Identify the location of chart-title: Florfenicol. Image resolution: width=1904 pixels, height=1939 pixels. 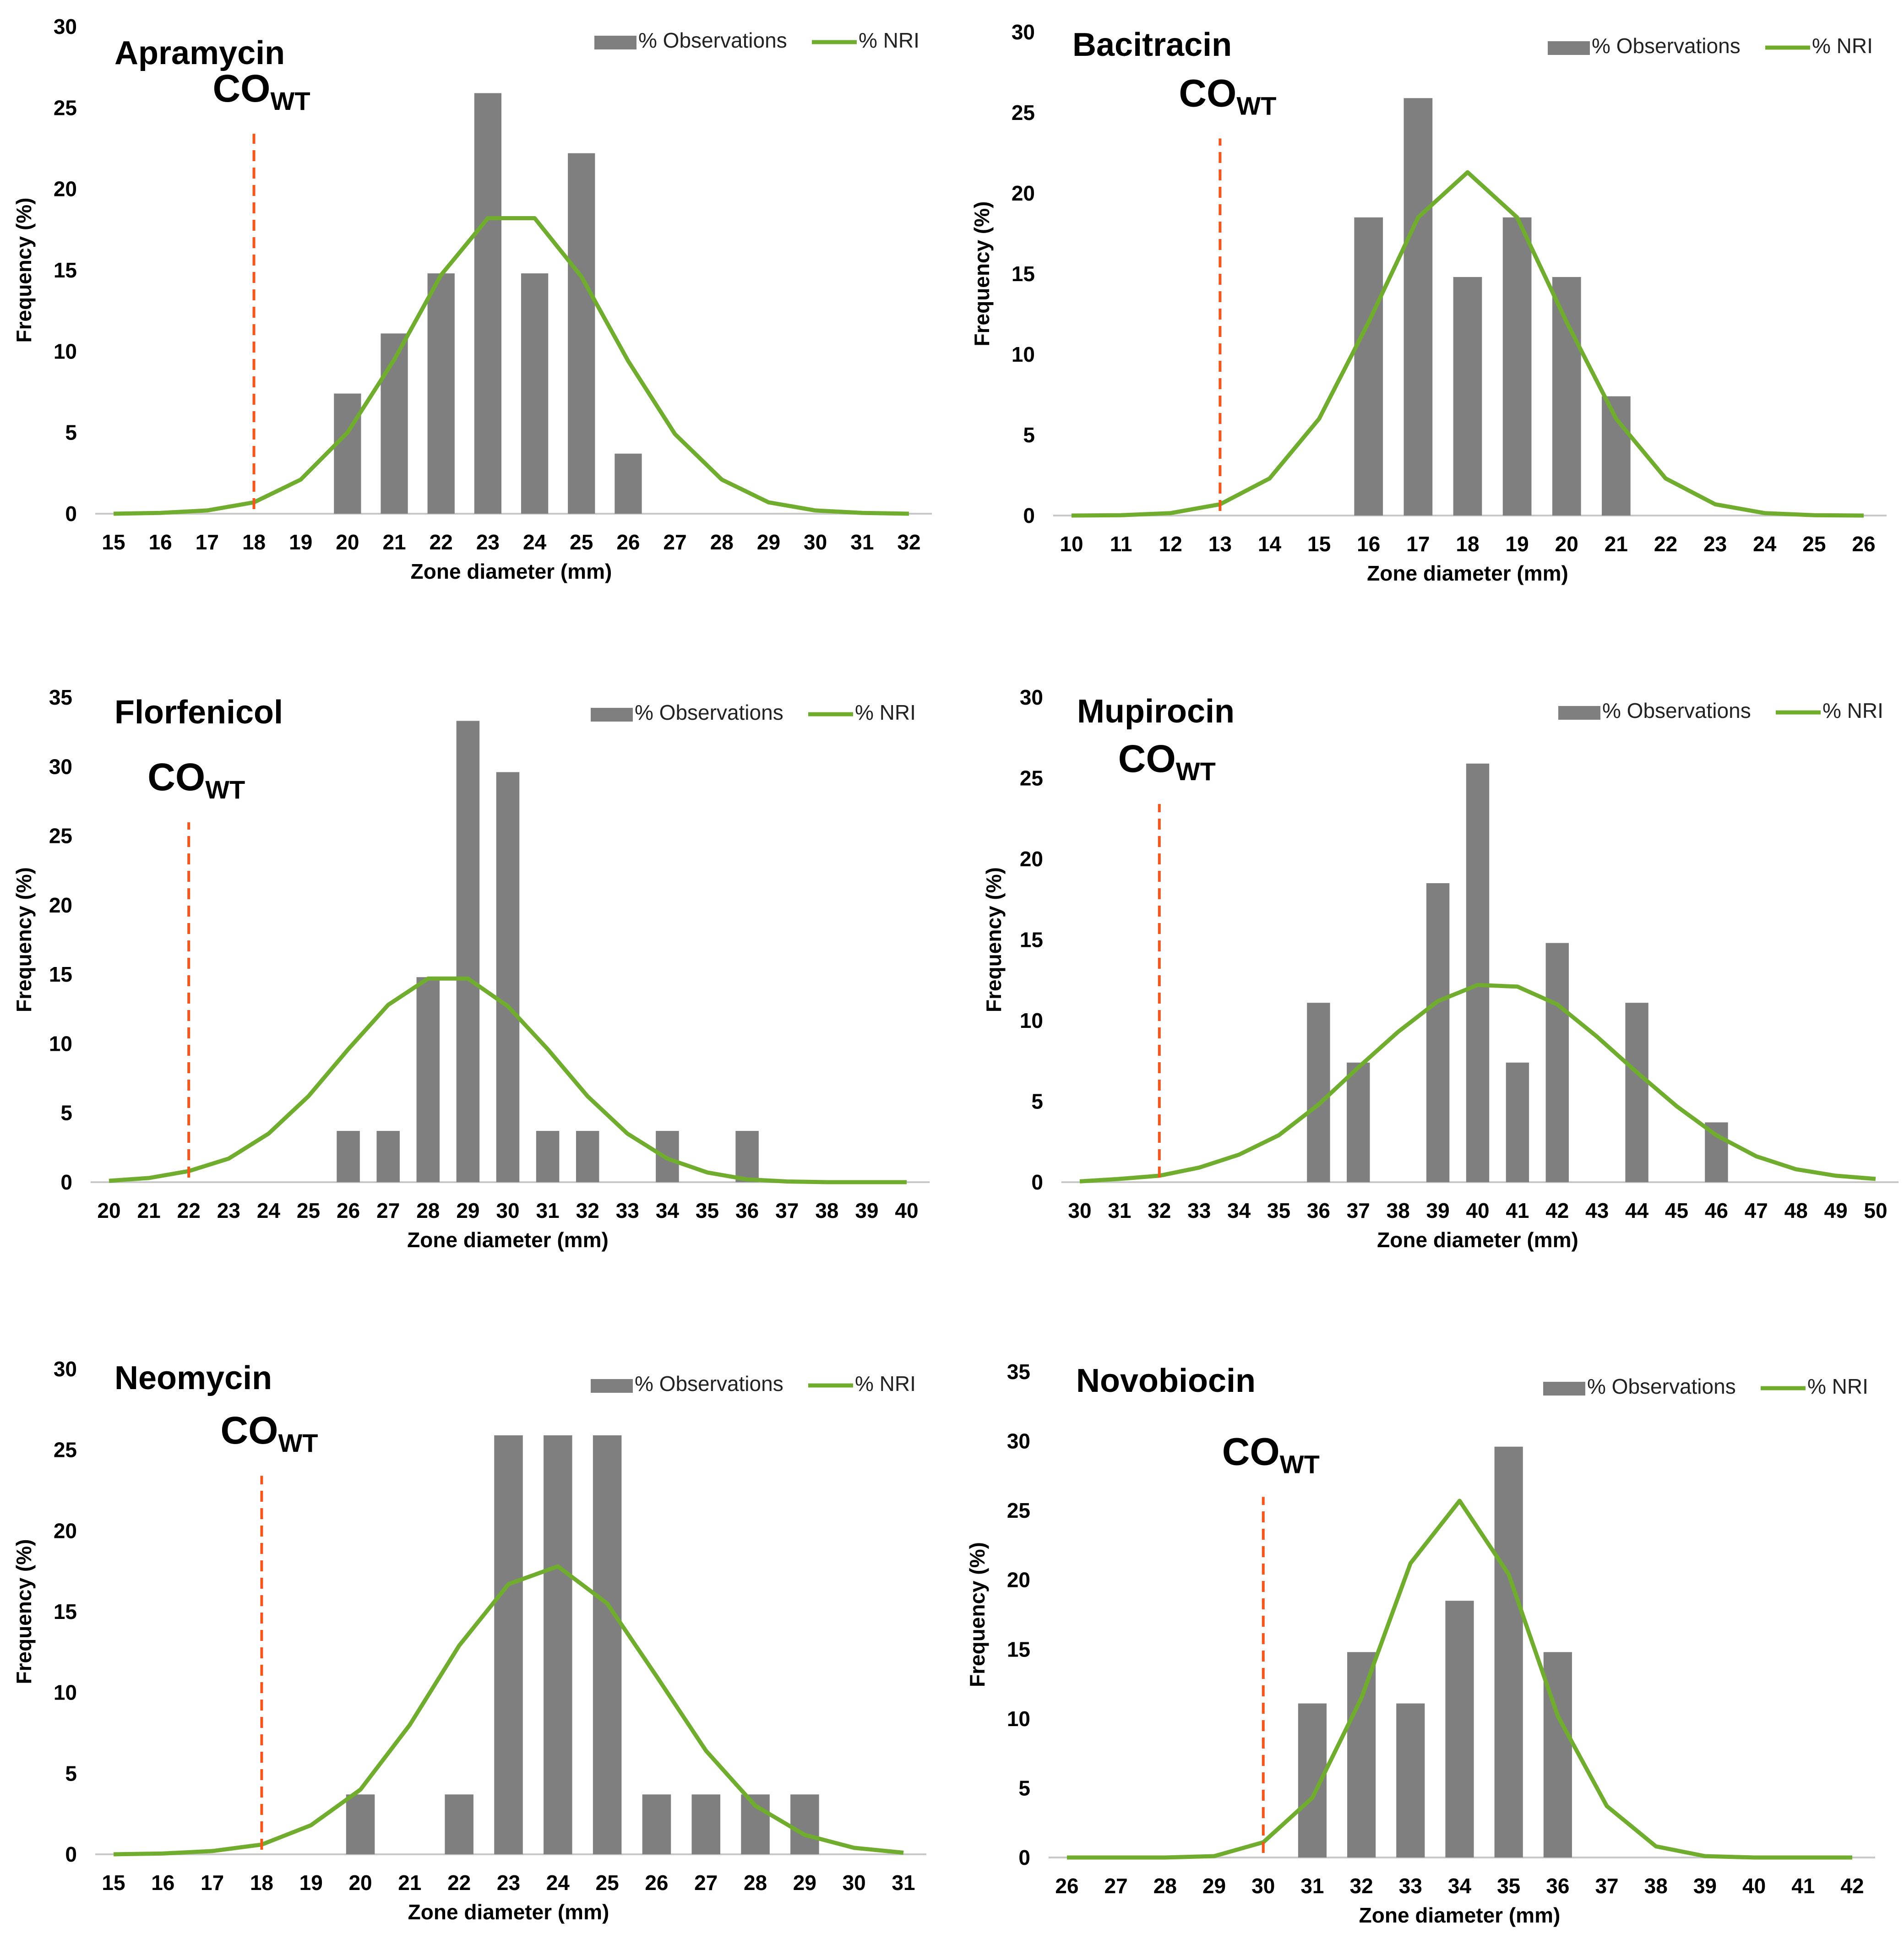
(198, 712).